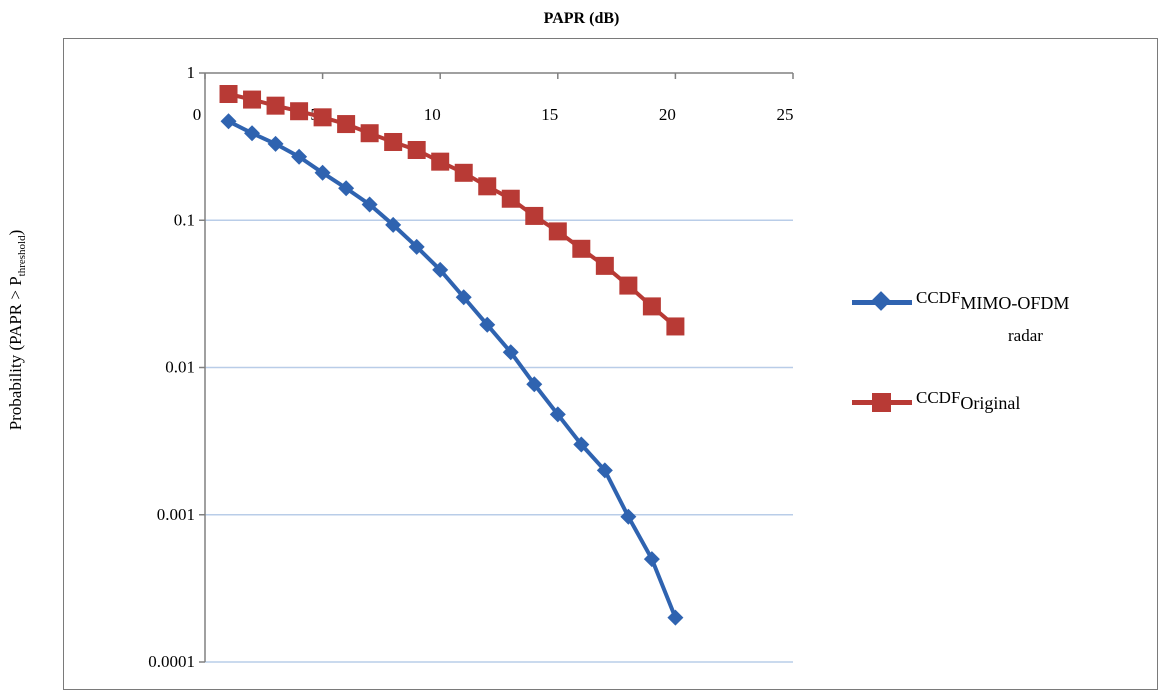 Image resolution: width=1163 pixels, height=695 pixels. What do you see at coordinates (667, 114) in the screenshot?
I see `x-tick-label: 20` at bounding box center [667, 114].